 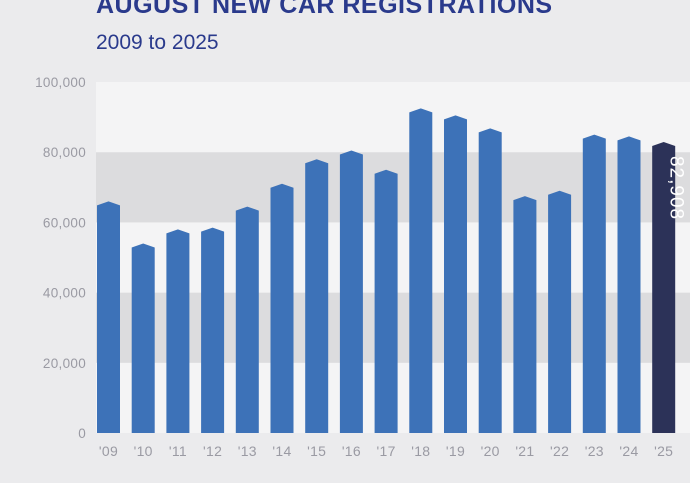 What do you see at coordinates (524, 451) in the screenshot?
I see `x-tick-label: '21` at bounding box center [524, 451].